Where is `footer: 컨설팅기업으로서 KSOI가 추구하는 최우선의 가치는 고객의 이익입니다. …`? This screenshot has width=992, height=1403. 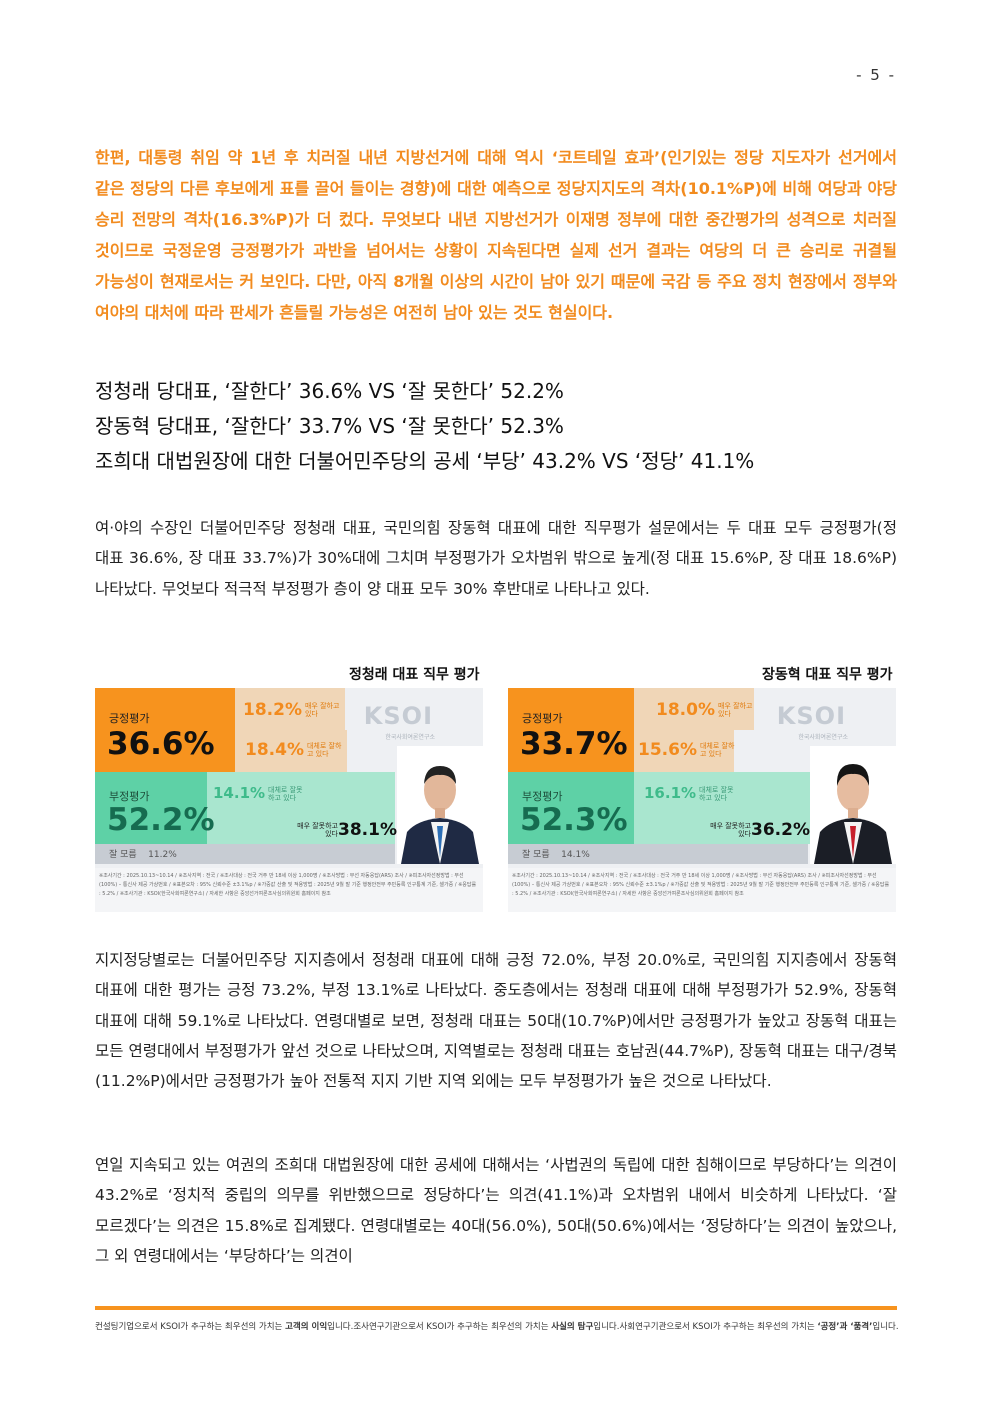 footer: 컨설팅기업으로서 KSOI가 추구하는 최우선의 가치는 고객의 이익입니다. … is located at coordinates (497, 1326).